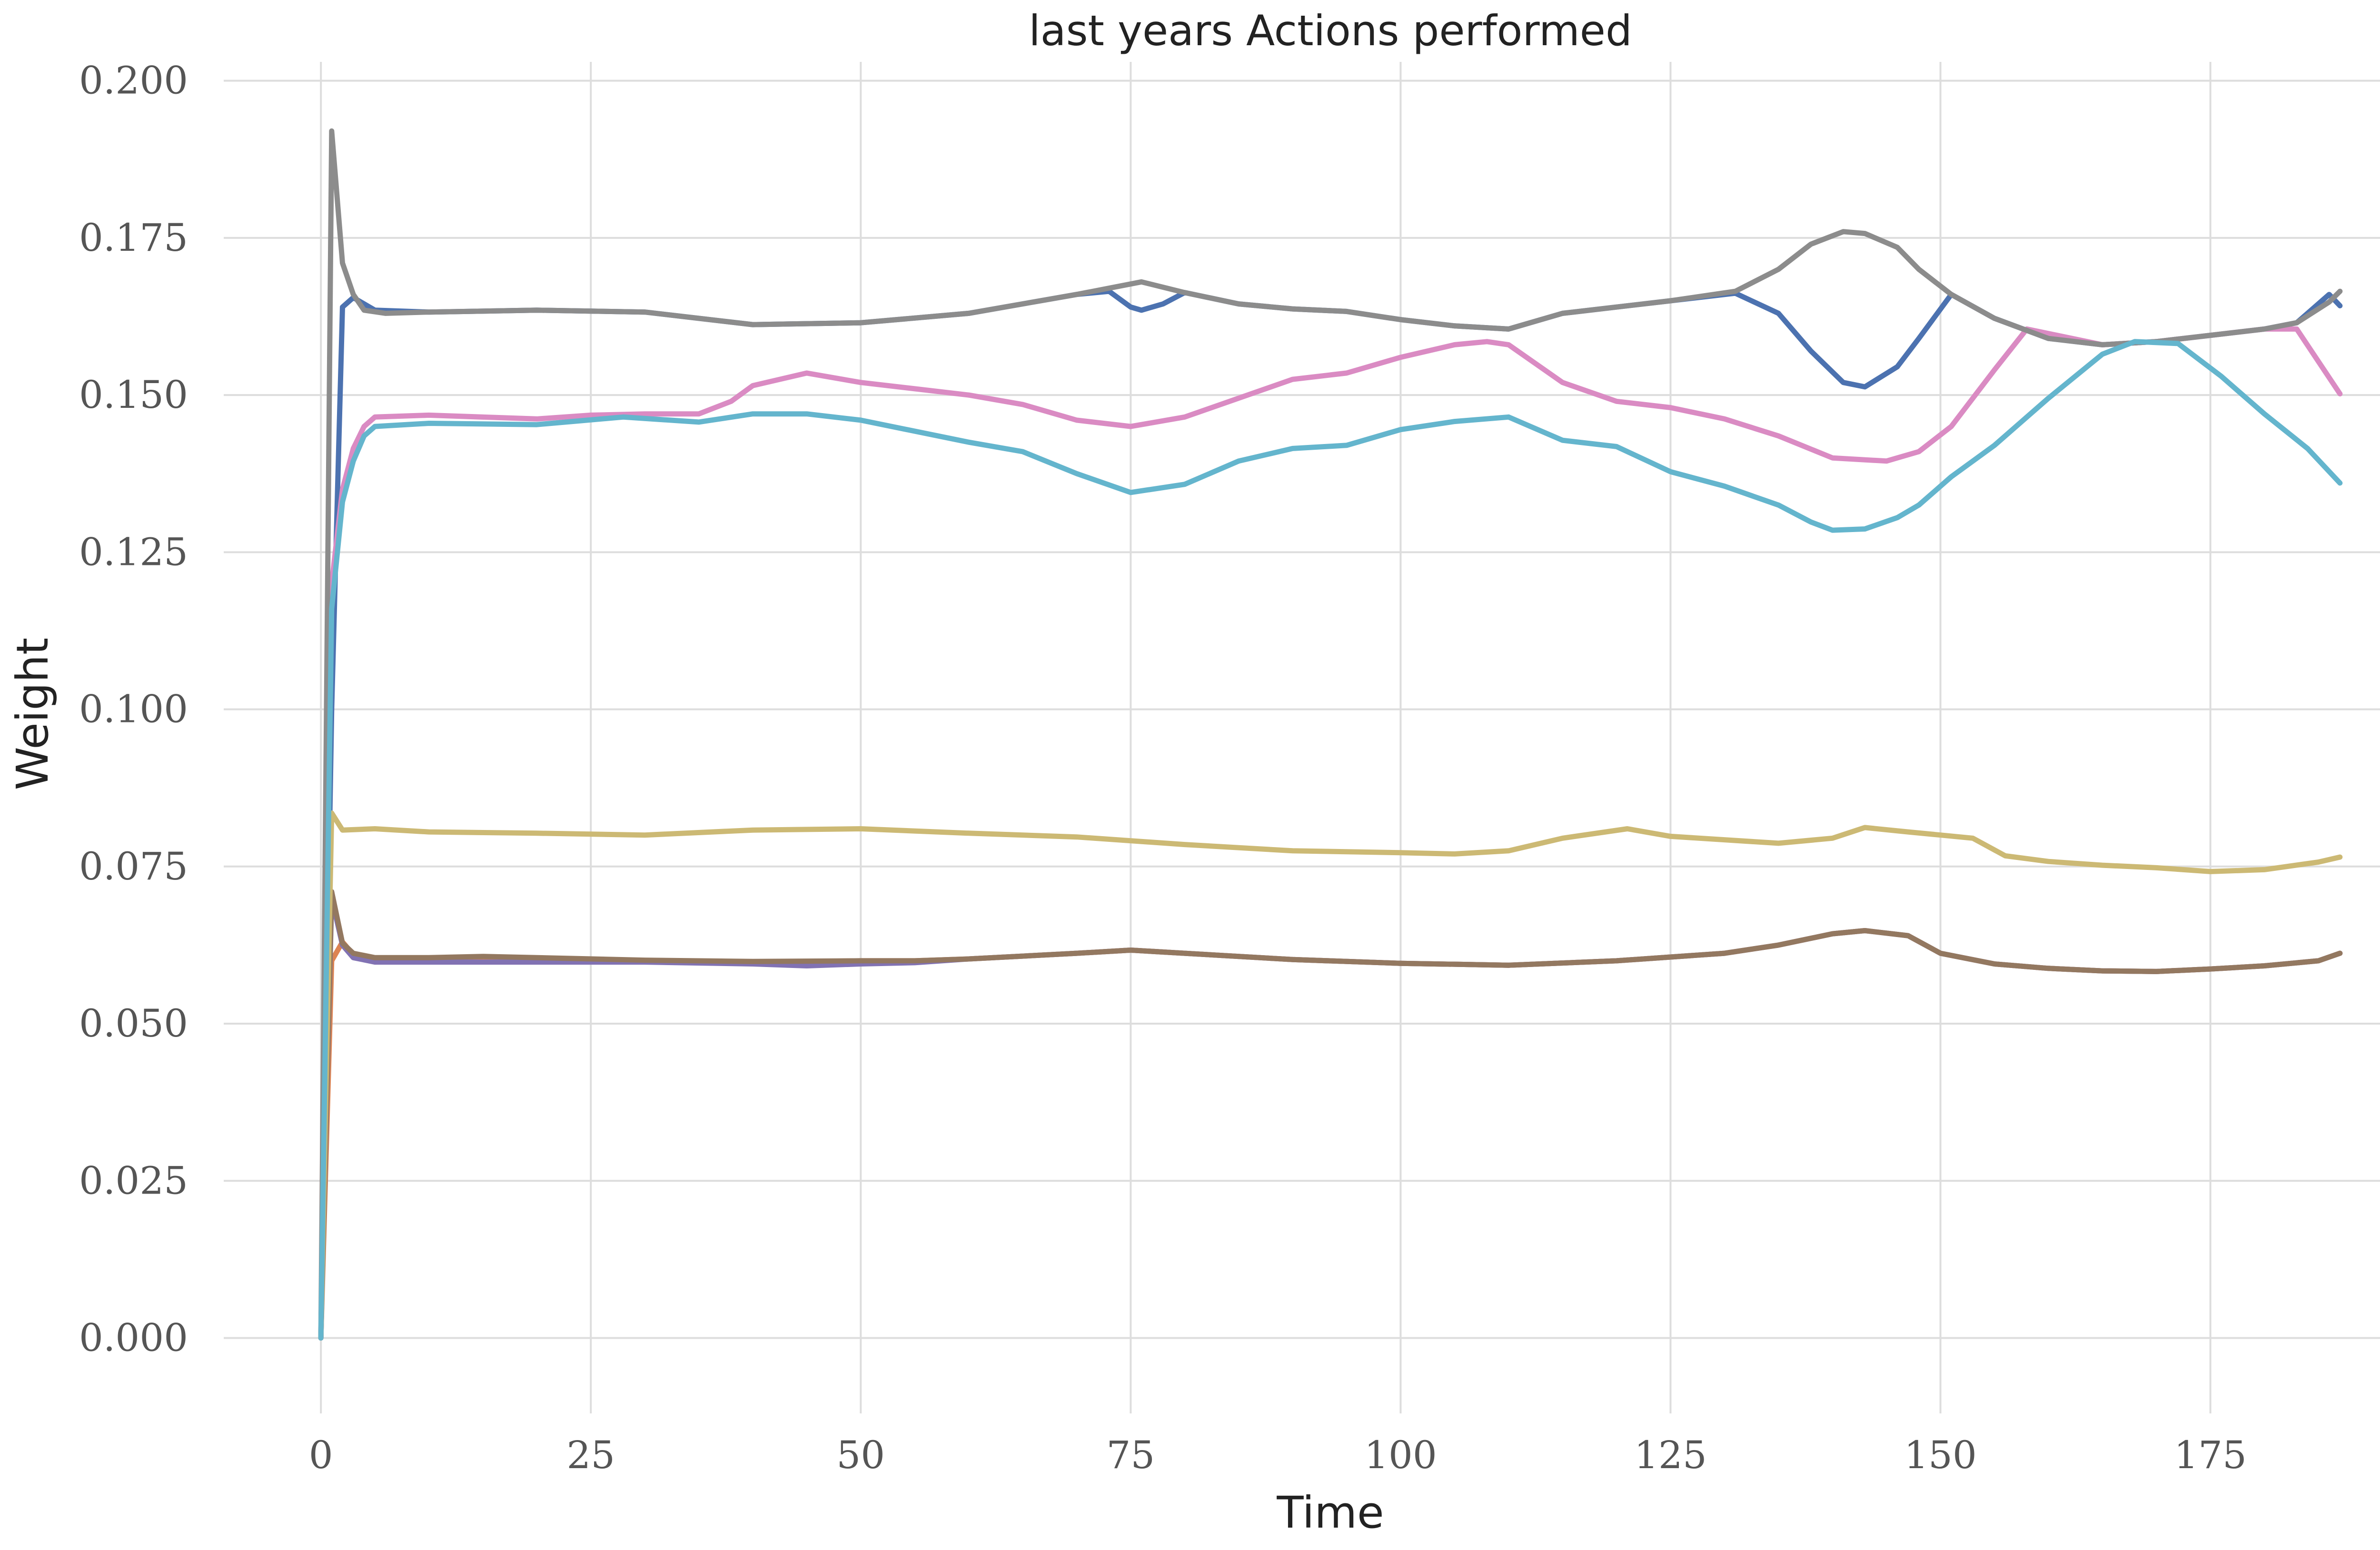  What do you see at coordinates (860, 1455) in the screenshot?
I see `x-tick-label: 50` at bounding box center [860, 1455].